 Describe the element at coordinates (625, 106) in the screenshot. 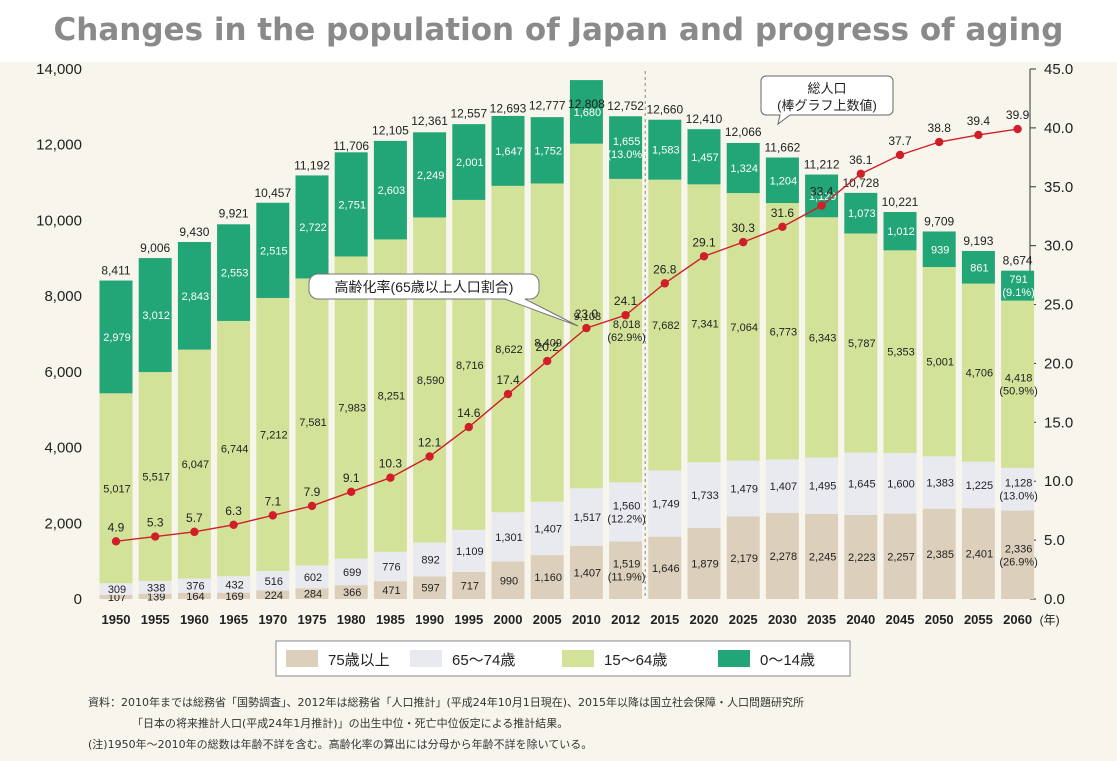

I see `bar-total-label: 12,752` at that location.